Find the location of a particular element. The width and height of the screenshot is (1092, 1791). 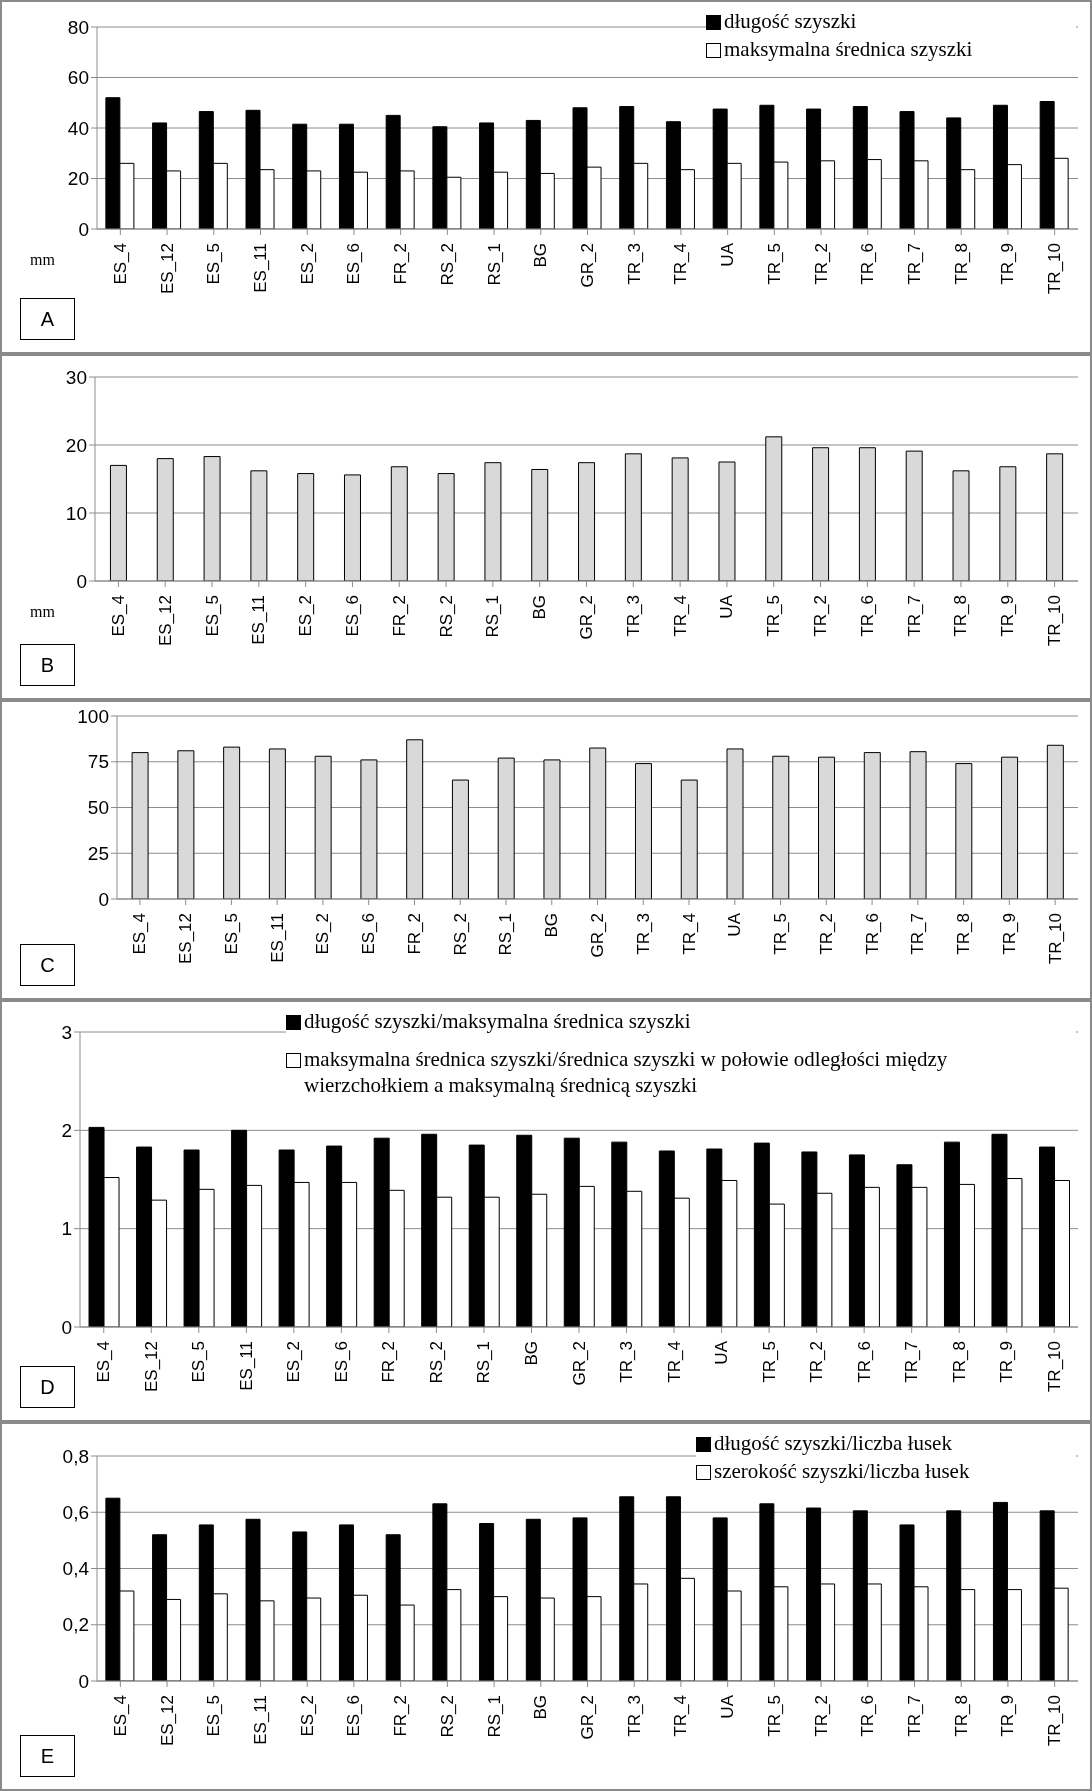

legend-label: długość szyszki/liczba łusek is located at coordinates (833, 1443).